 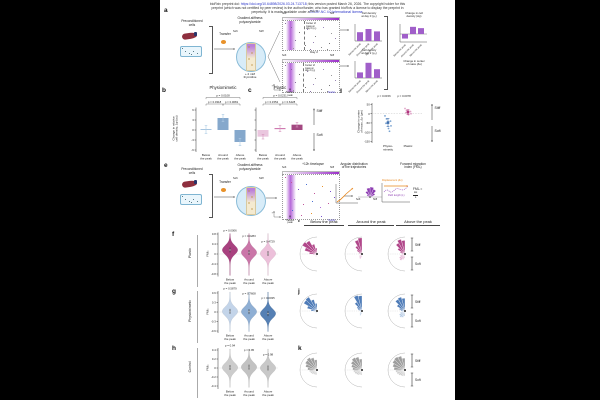 What do you see at coordinates (300, 348) in the screenshot?
I see `panel-letter-k: k` at bounding box center [300, 348].